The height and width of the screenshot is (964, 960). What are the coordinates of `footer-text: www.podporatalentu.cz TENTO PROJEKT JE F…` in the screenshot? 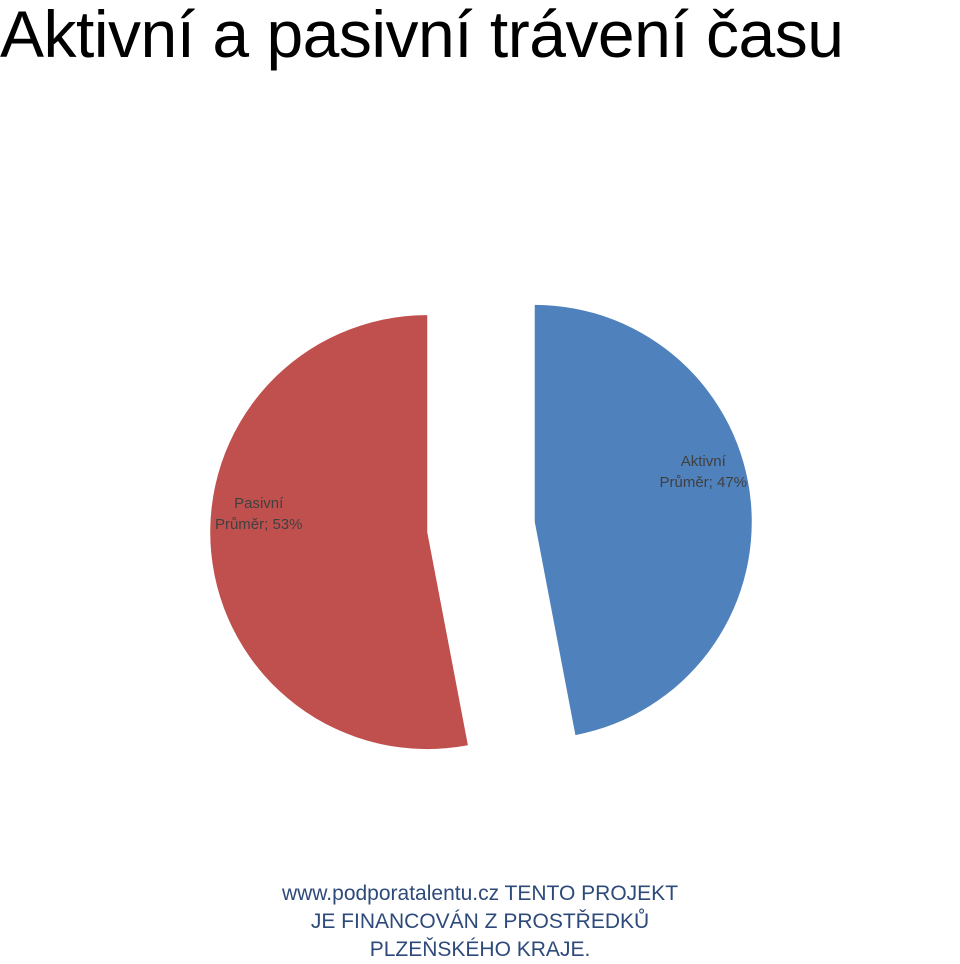 It's located at (480, 921).